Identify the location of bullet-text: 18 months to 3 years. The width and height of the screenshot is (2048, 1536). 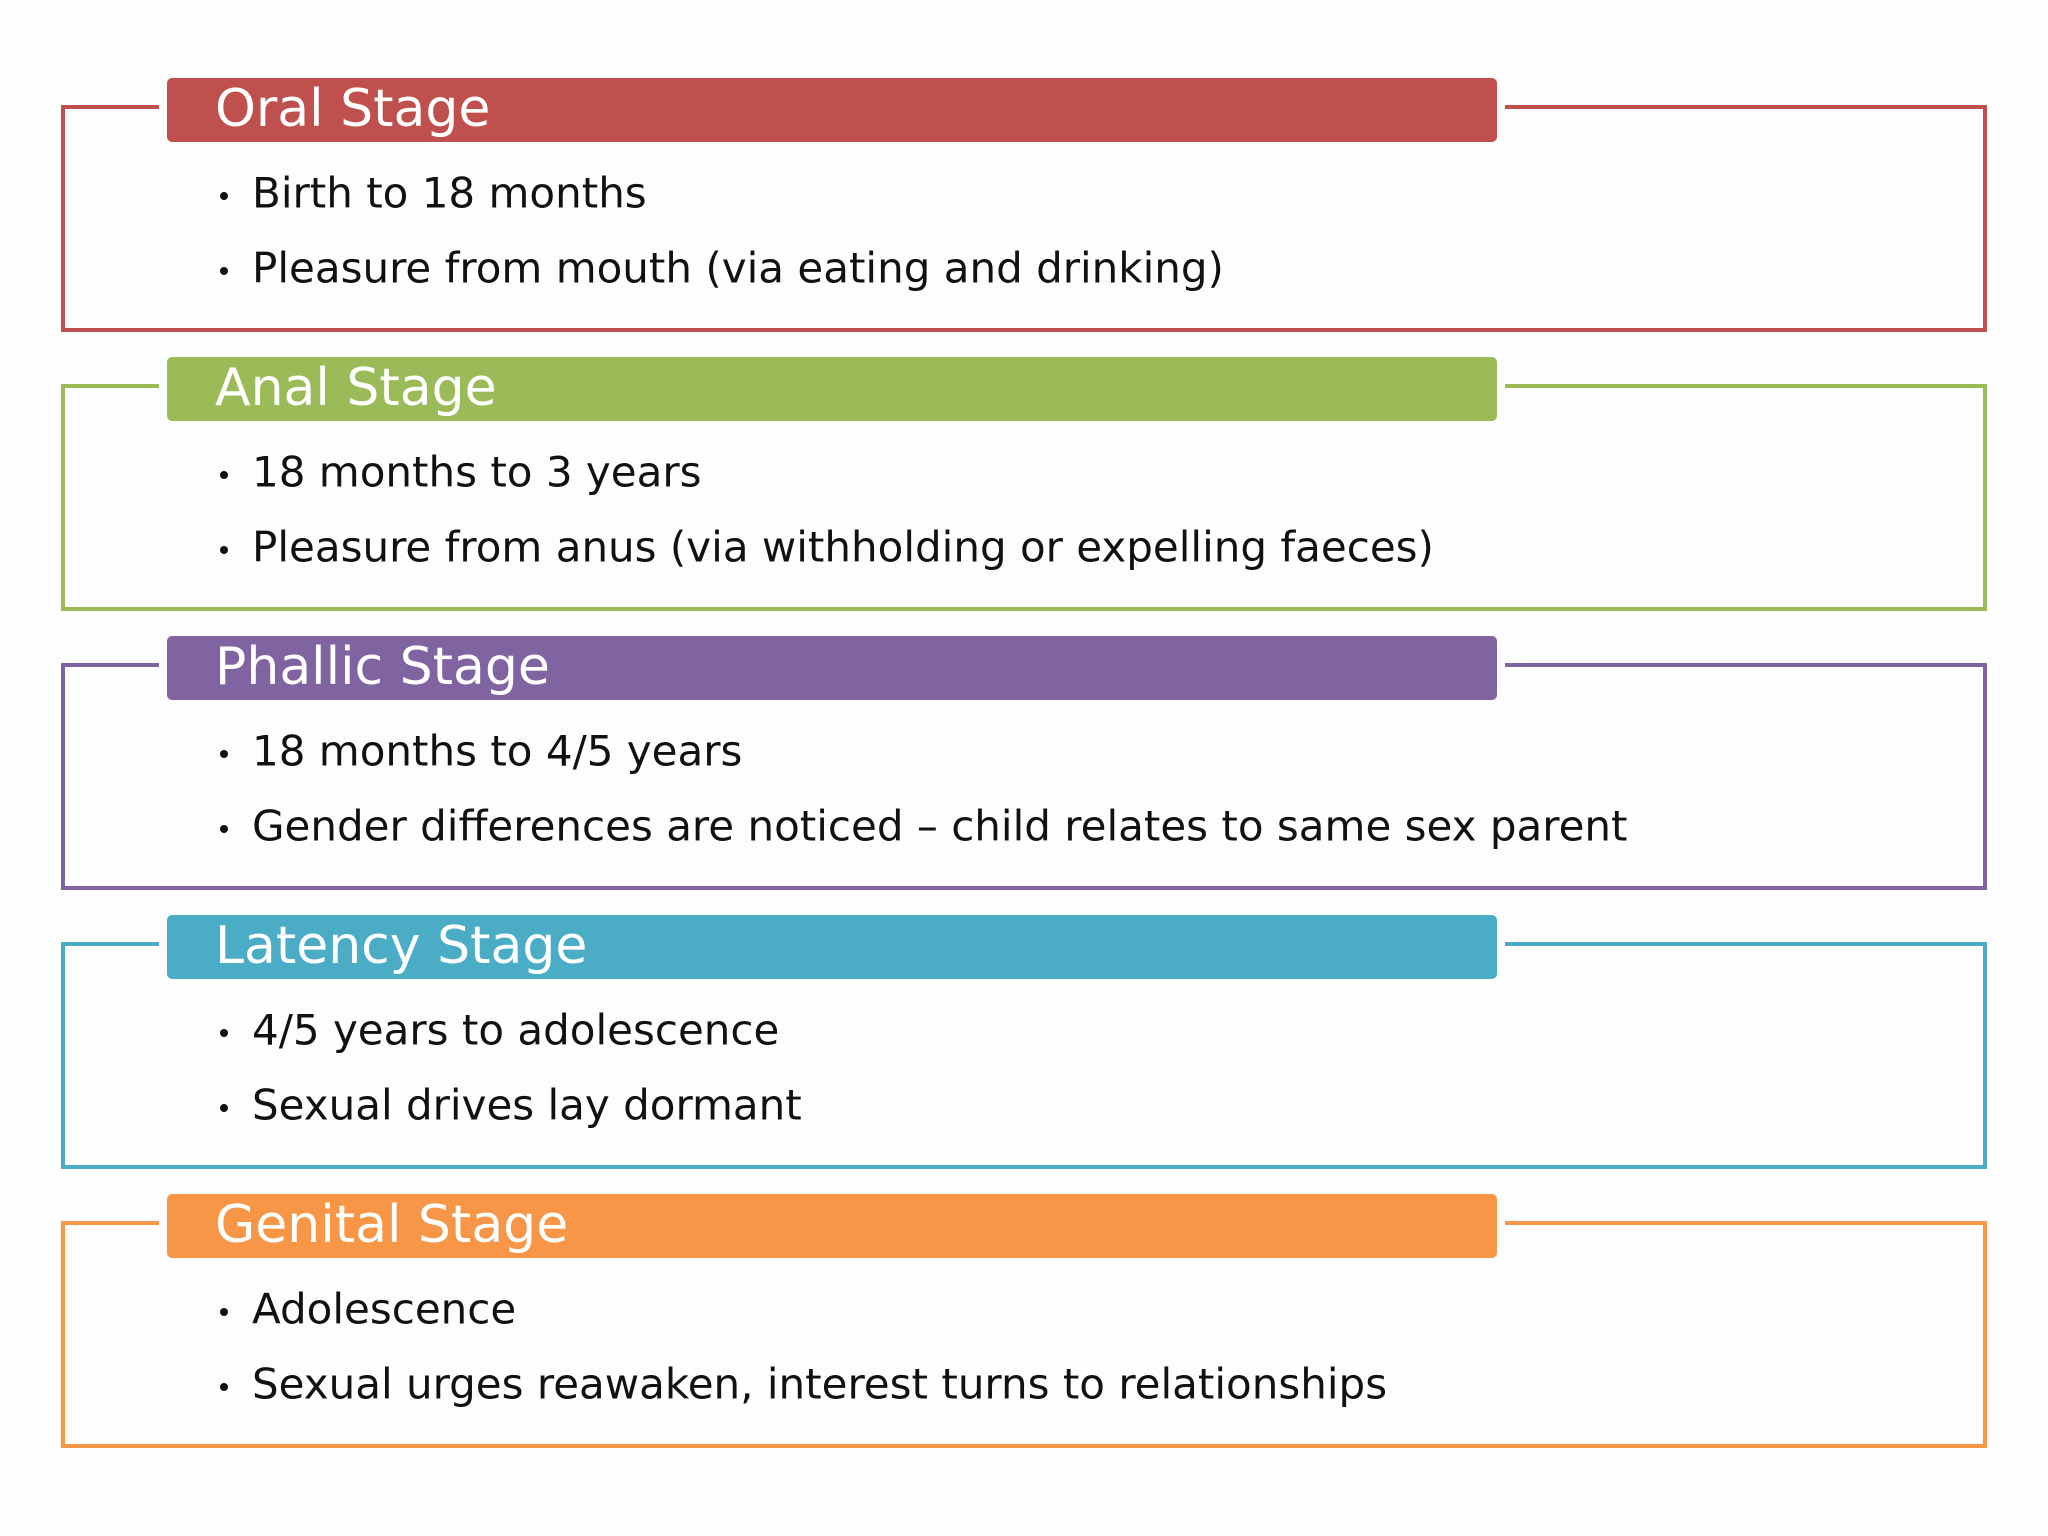
(477, 472).